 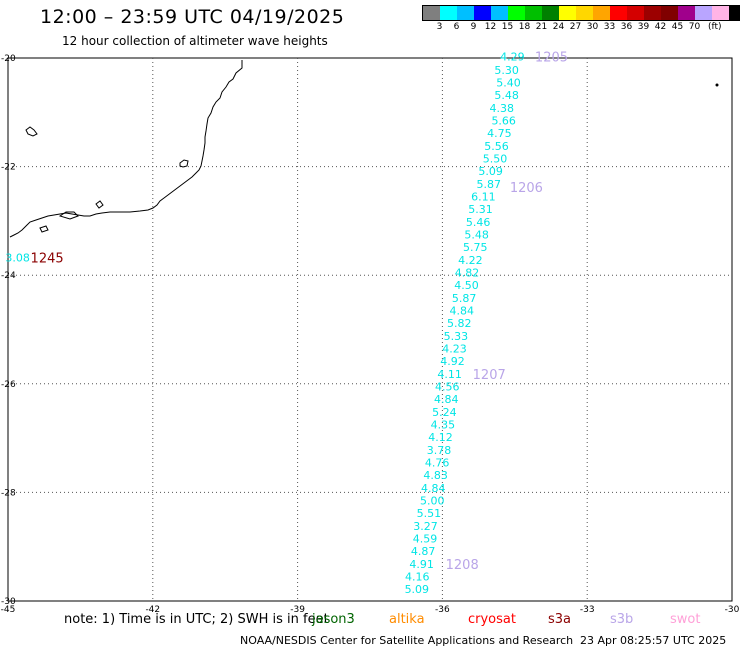 I want to click on swh-value-label: 5.46, so click(x=478, y=222).